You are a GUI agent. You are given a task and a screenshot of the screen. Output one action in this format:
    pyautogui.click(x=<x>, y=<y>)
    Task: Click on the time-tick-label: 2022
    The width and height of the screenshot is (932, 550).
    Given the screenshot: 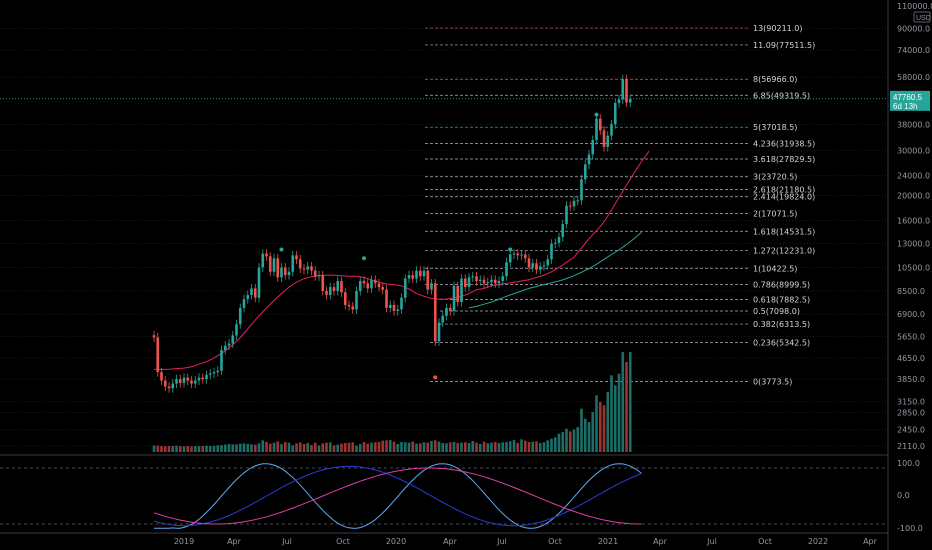 What is the action you would take?
    pyautogui.click(x=818, y=541)
    